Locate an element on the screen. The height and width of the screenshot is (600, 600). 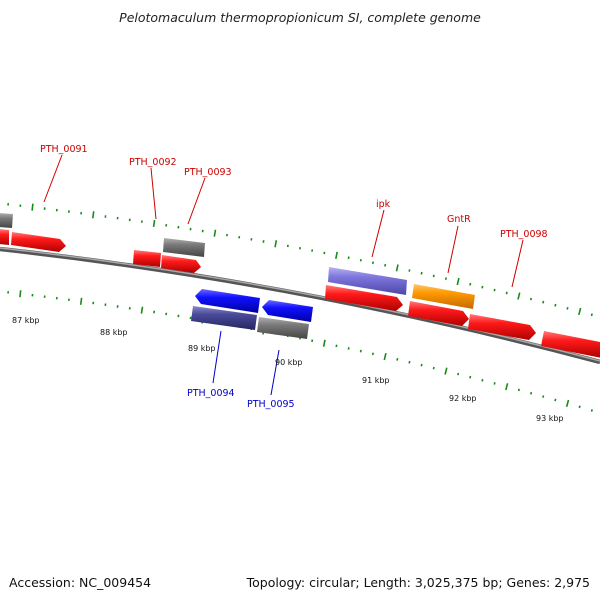
kbp-label-90: 90 kbp is located at coordinates (289, 362).